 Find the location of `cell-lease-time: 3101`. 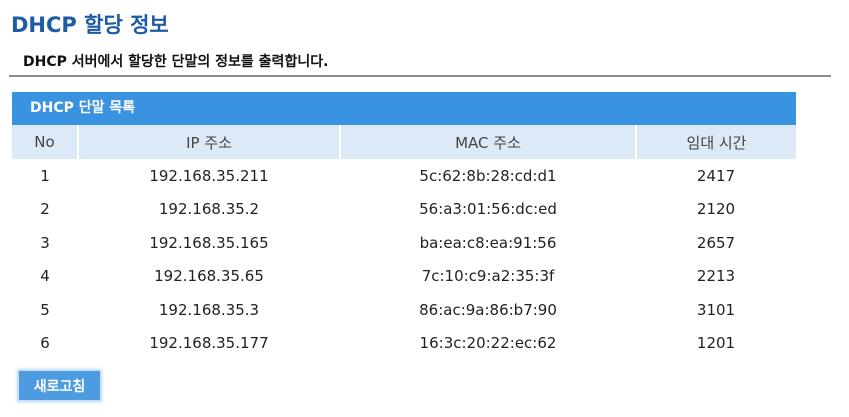

cell-lease-time: 3101 is located at coordinates (716, 309).